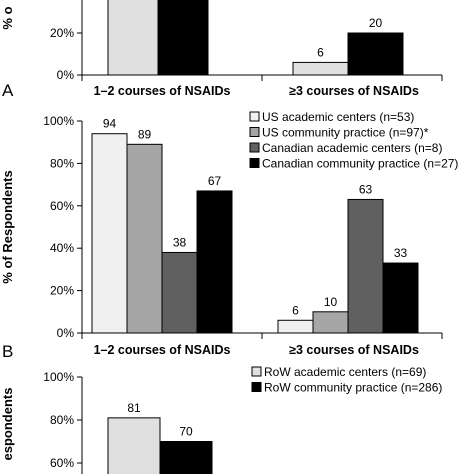  Describe the element at coordinates (345, 372) in the screenshot. I see `legend-label: RoW academic centers (n=69)` at that location.